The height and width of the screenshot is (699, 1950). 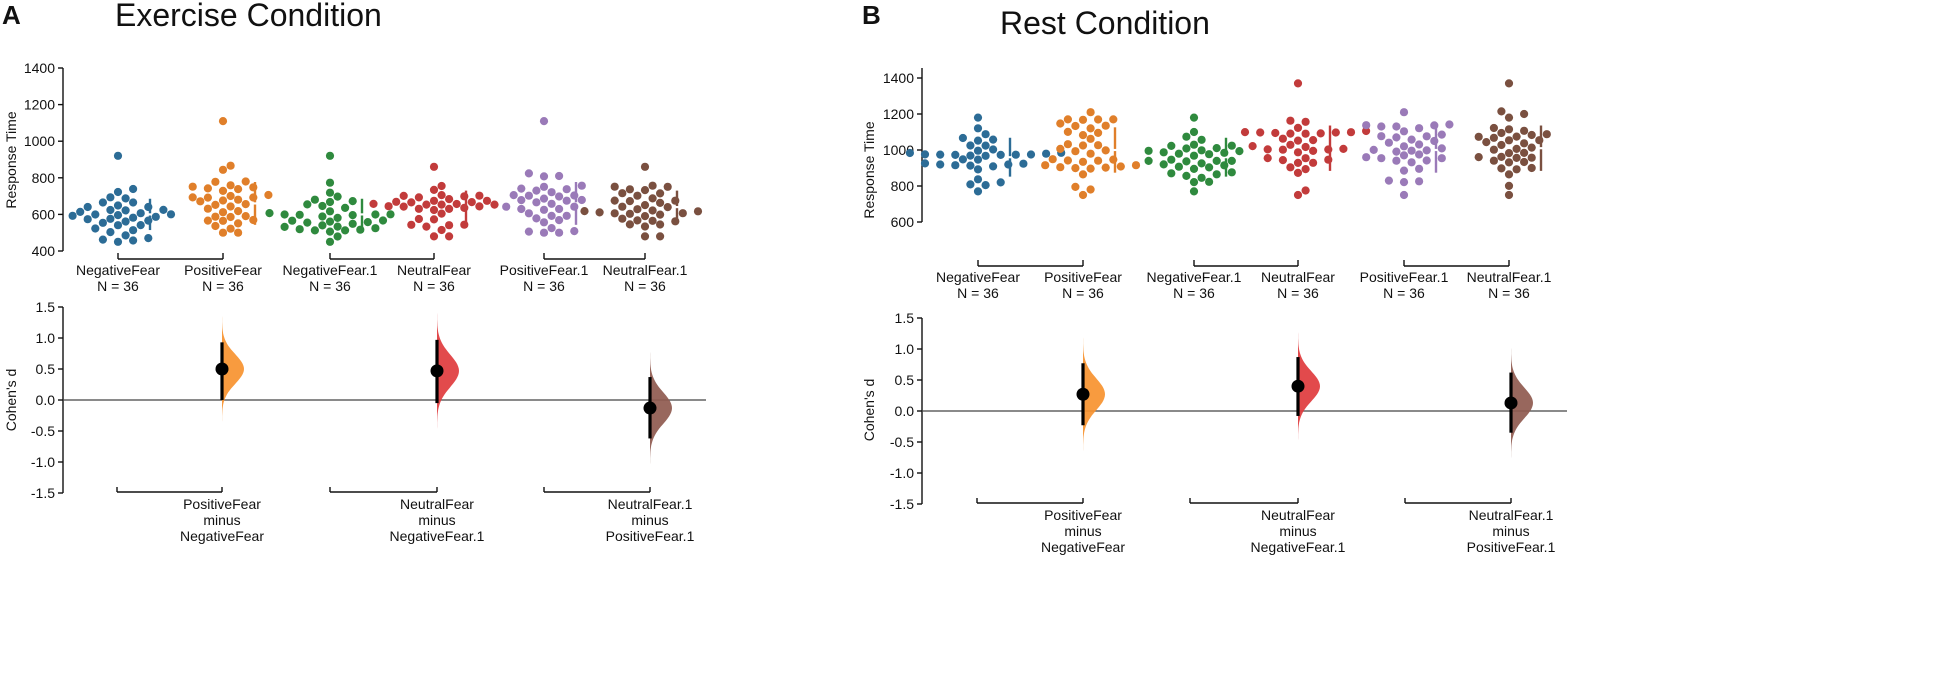 What do you see at coordinates (44, 178) in the screenshot?
I see `panel-a-swarm-ytick-label: 800` at bounding box center [44, 178].